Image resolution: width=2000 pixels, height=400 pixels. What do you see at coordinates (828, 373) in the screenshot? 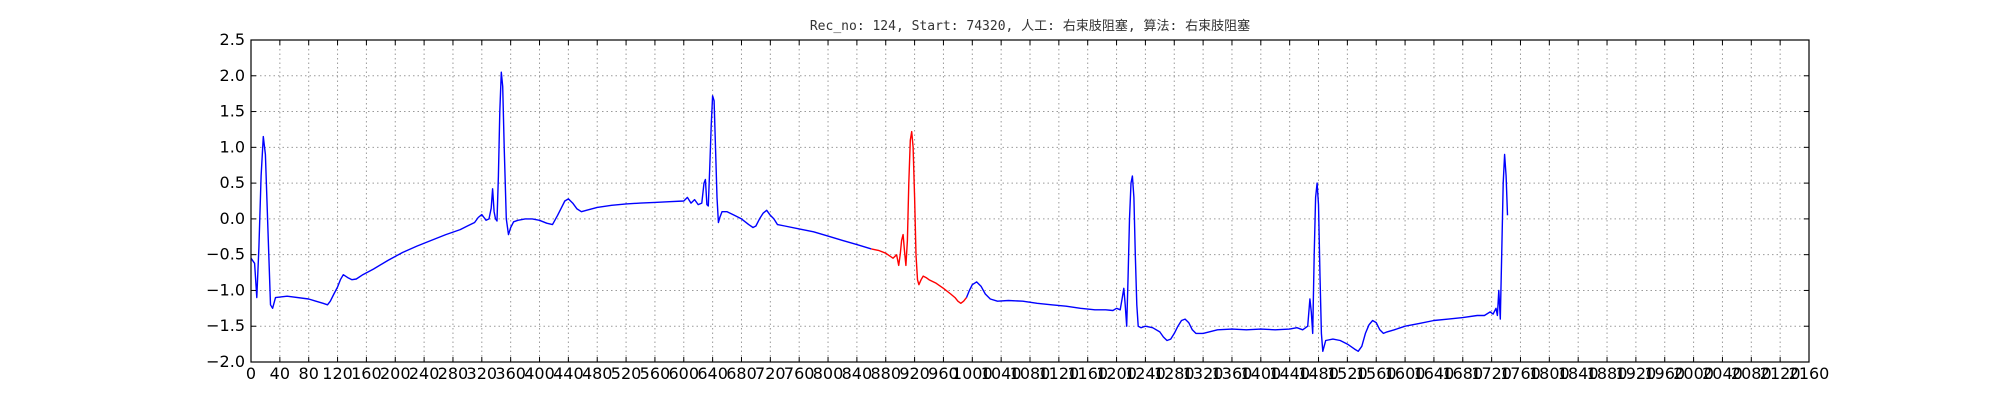
I see `x-tick-label: 800` at bounding box center [828, 373].